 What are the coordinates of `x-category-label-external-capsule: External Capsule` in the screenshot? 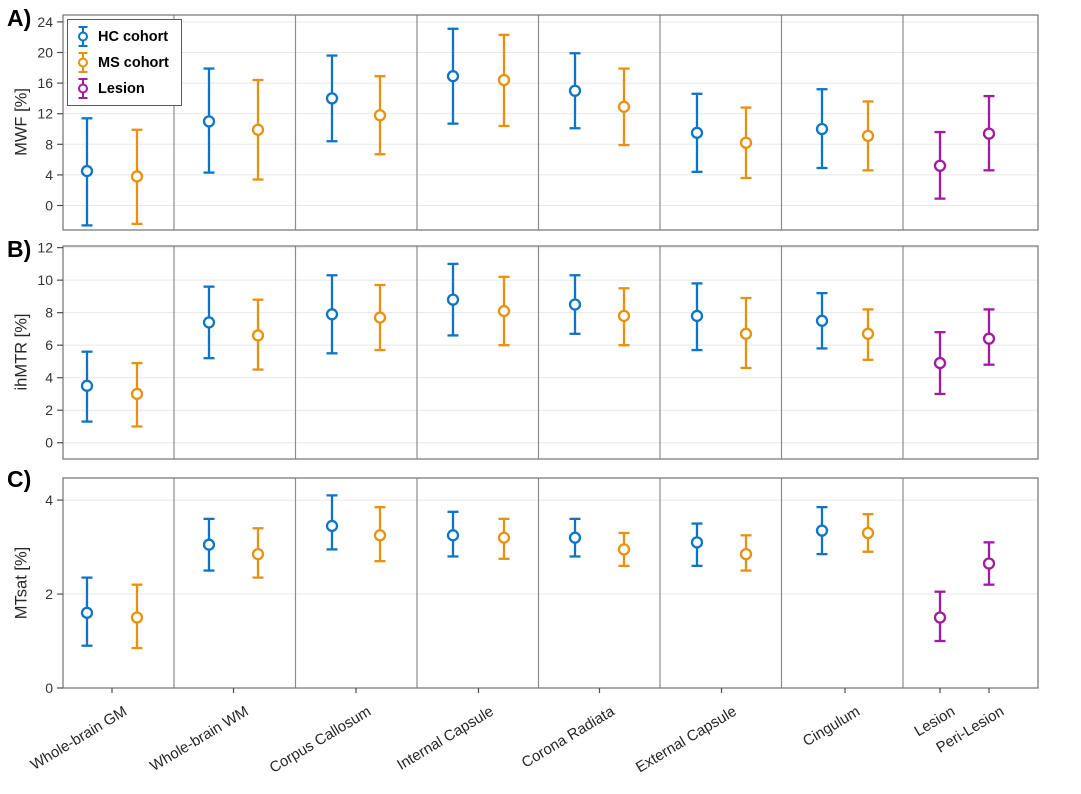 It's located at (686, 739).